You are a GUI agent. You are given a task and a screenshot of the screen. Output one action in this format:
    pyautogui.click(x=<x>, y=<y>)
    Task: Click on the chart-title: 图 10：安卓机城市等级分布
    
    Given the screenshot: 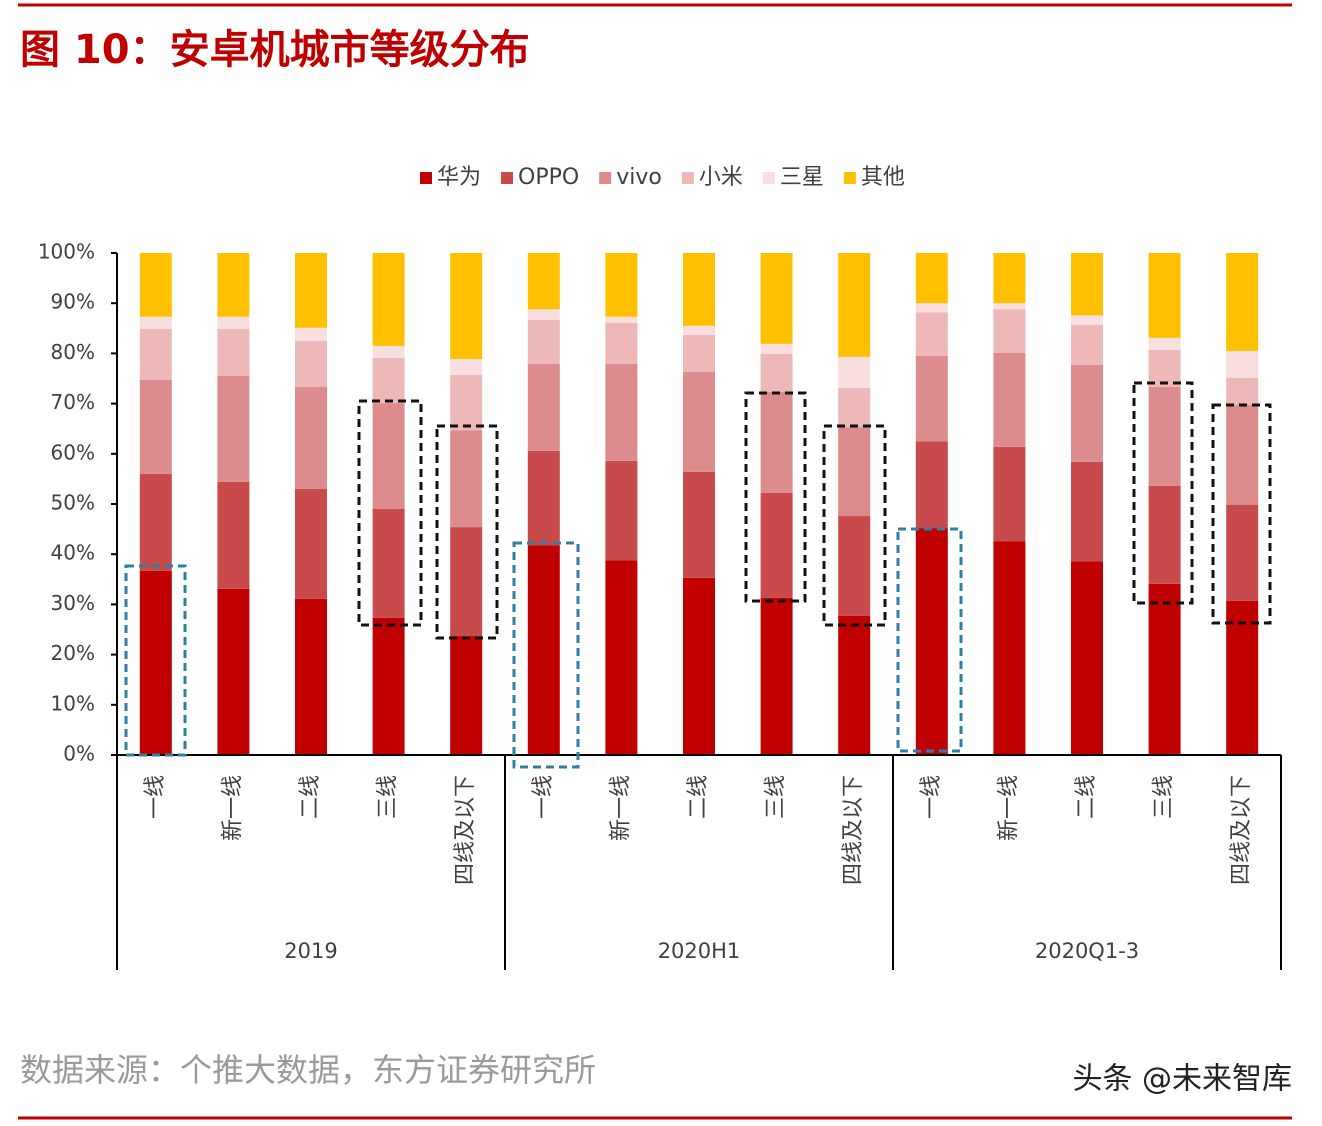 What is the action you would take?
    pyautogui.click(x=275, y=50)
    